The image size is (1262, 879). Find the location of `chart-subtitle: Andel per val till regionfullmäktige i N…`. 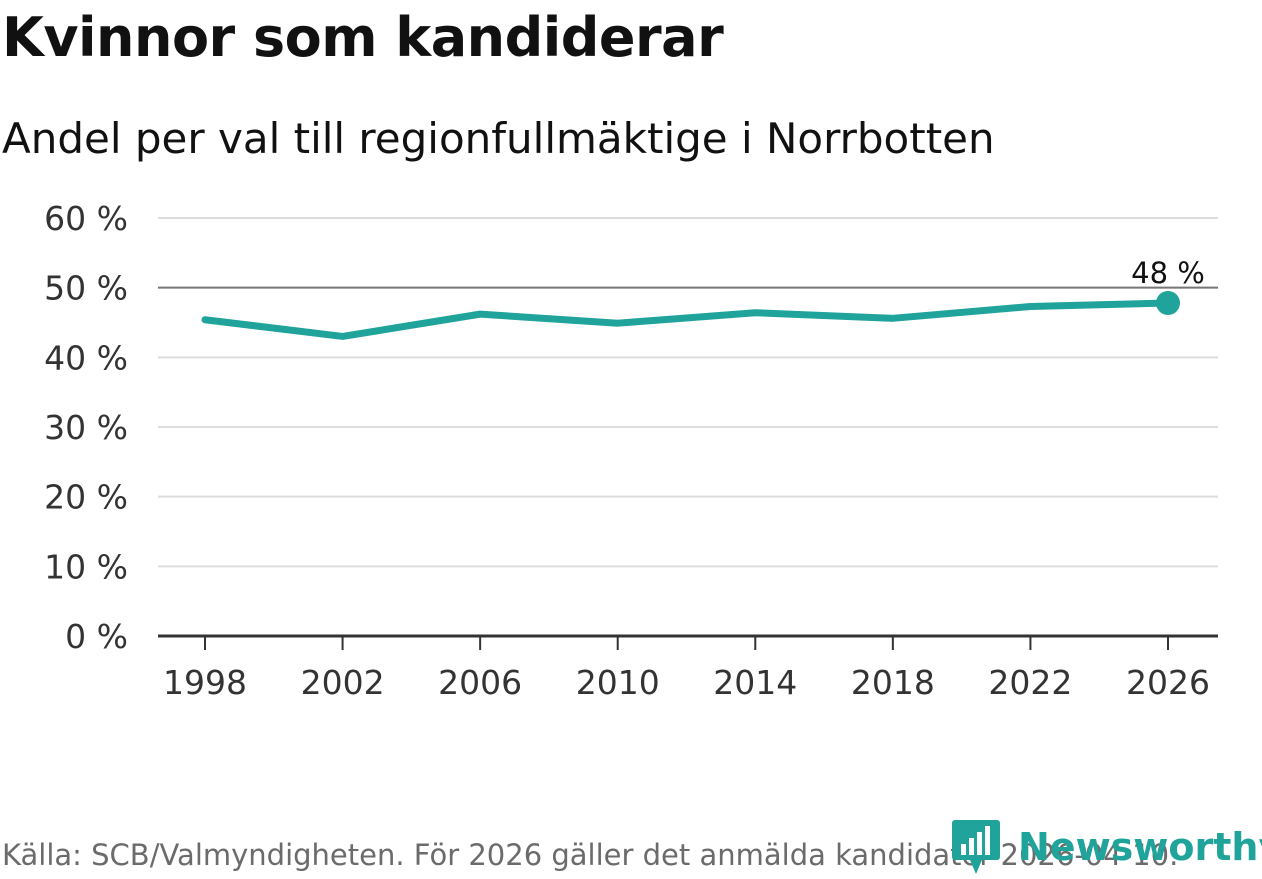

chart-subtitle: Andel per val till regionfullmäktige i N… is located at coordinates (498, 138).